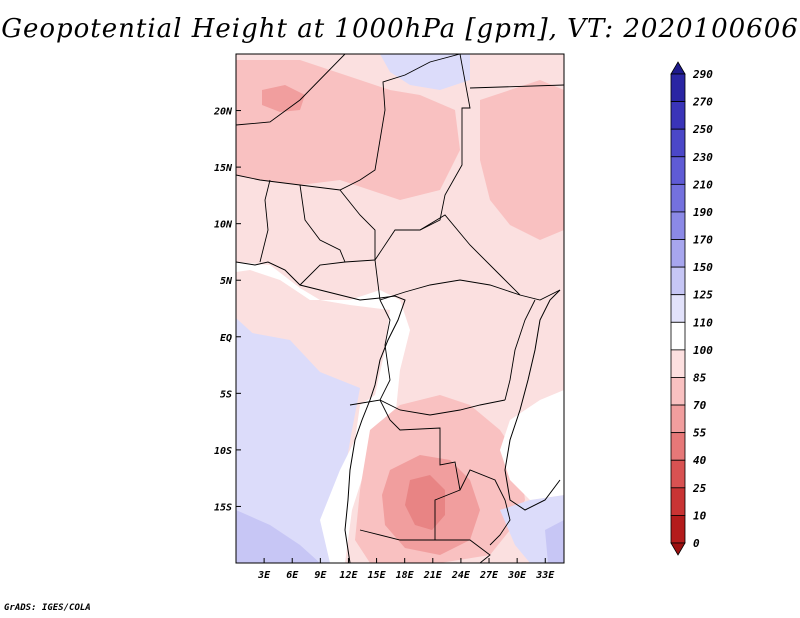 Image resolution: width=800 pixels, height=618 pixels. What do you see at coordinates (283, 98) in the screenshot?
I see `height-field-sahara-high` at bounding box center [283, 98].